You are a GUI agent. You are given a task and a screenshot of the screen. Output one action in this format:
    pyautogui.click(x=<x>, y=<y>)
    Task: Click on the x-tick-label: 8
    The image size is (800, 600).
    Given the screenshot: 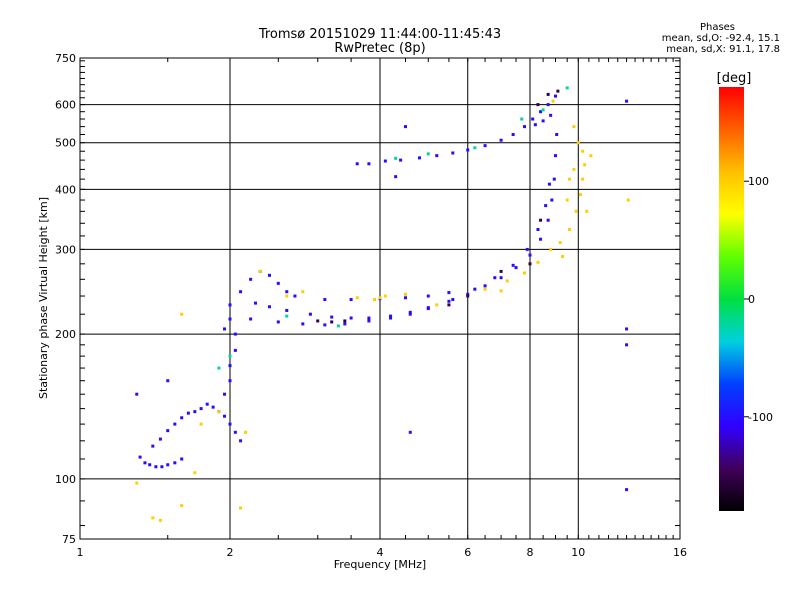 What is the action you would take?
    pyautogui.click(x=530, y=552)
    